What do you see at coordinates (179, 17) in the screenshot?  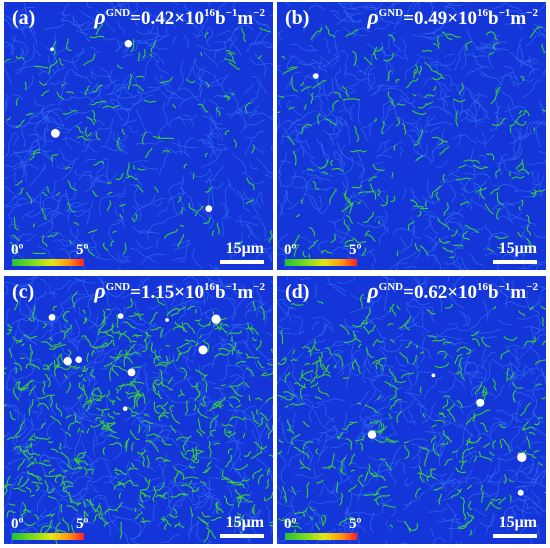 I see `gnd-density-annotation: ρGND=0.42×1016b−1m−2` at bounding box center [179, 17].